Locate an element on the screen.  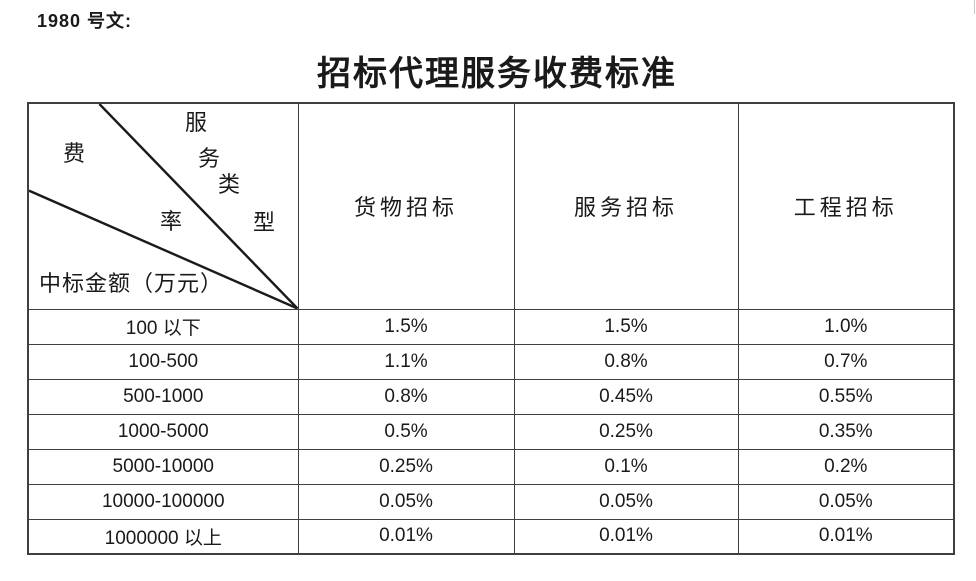
page-title: 招标代理服务收费标准 is located at coordinates (497, 74).